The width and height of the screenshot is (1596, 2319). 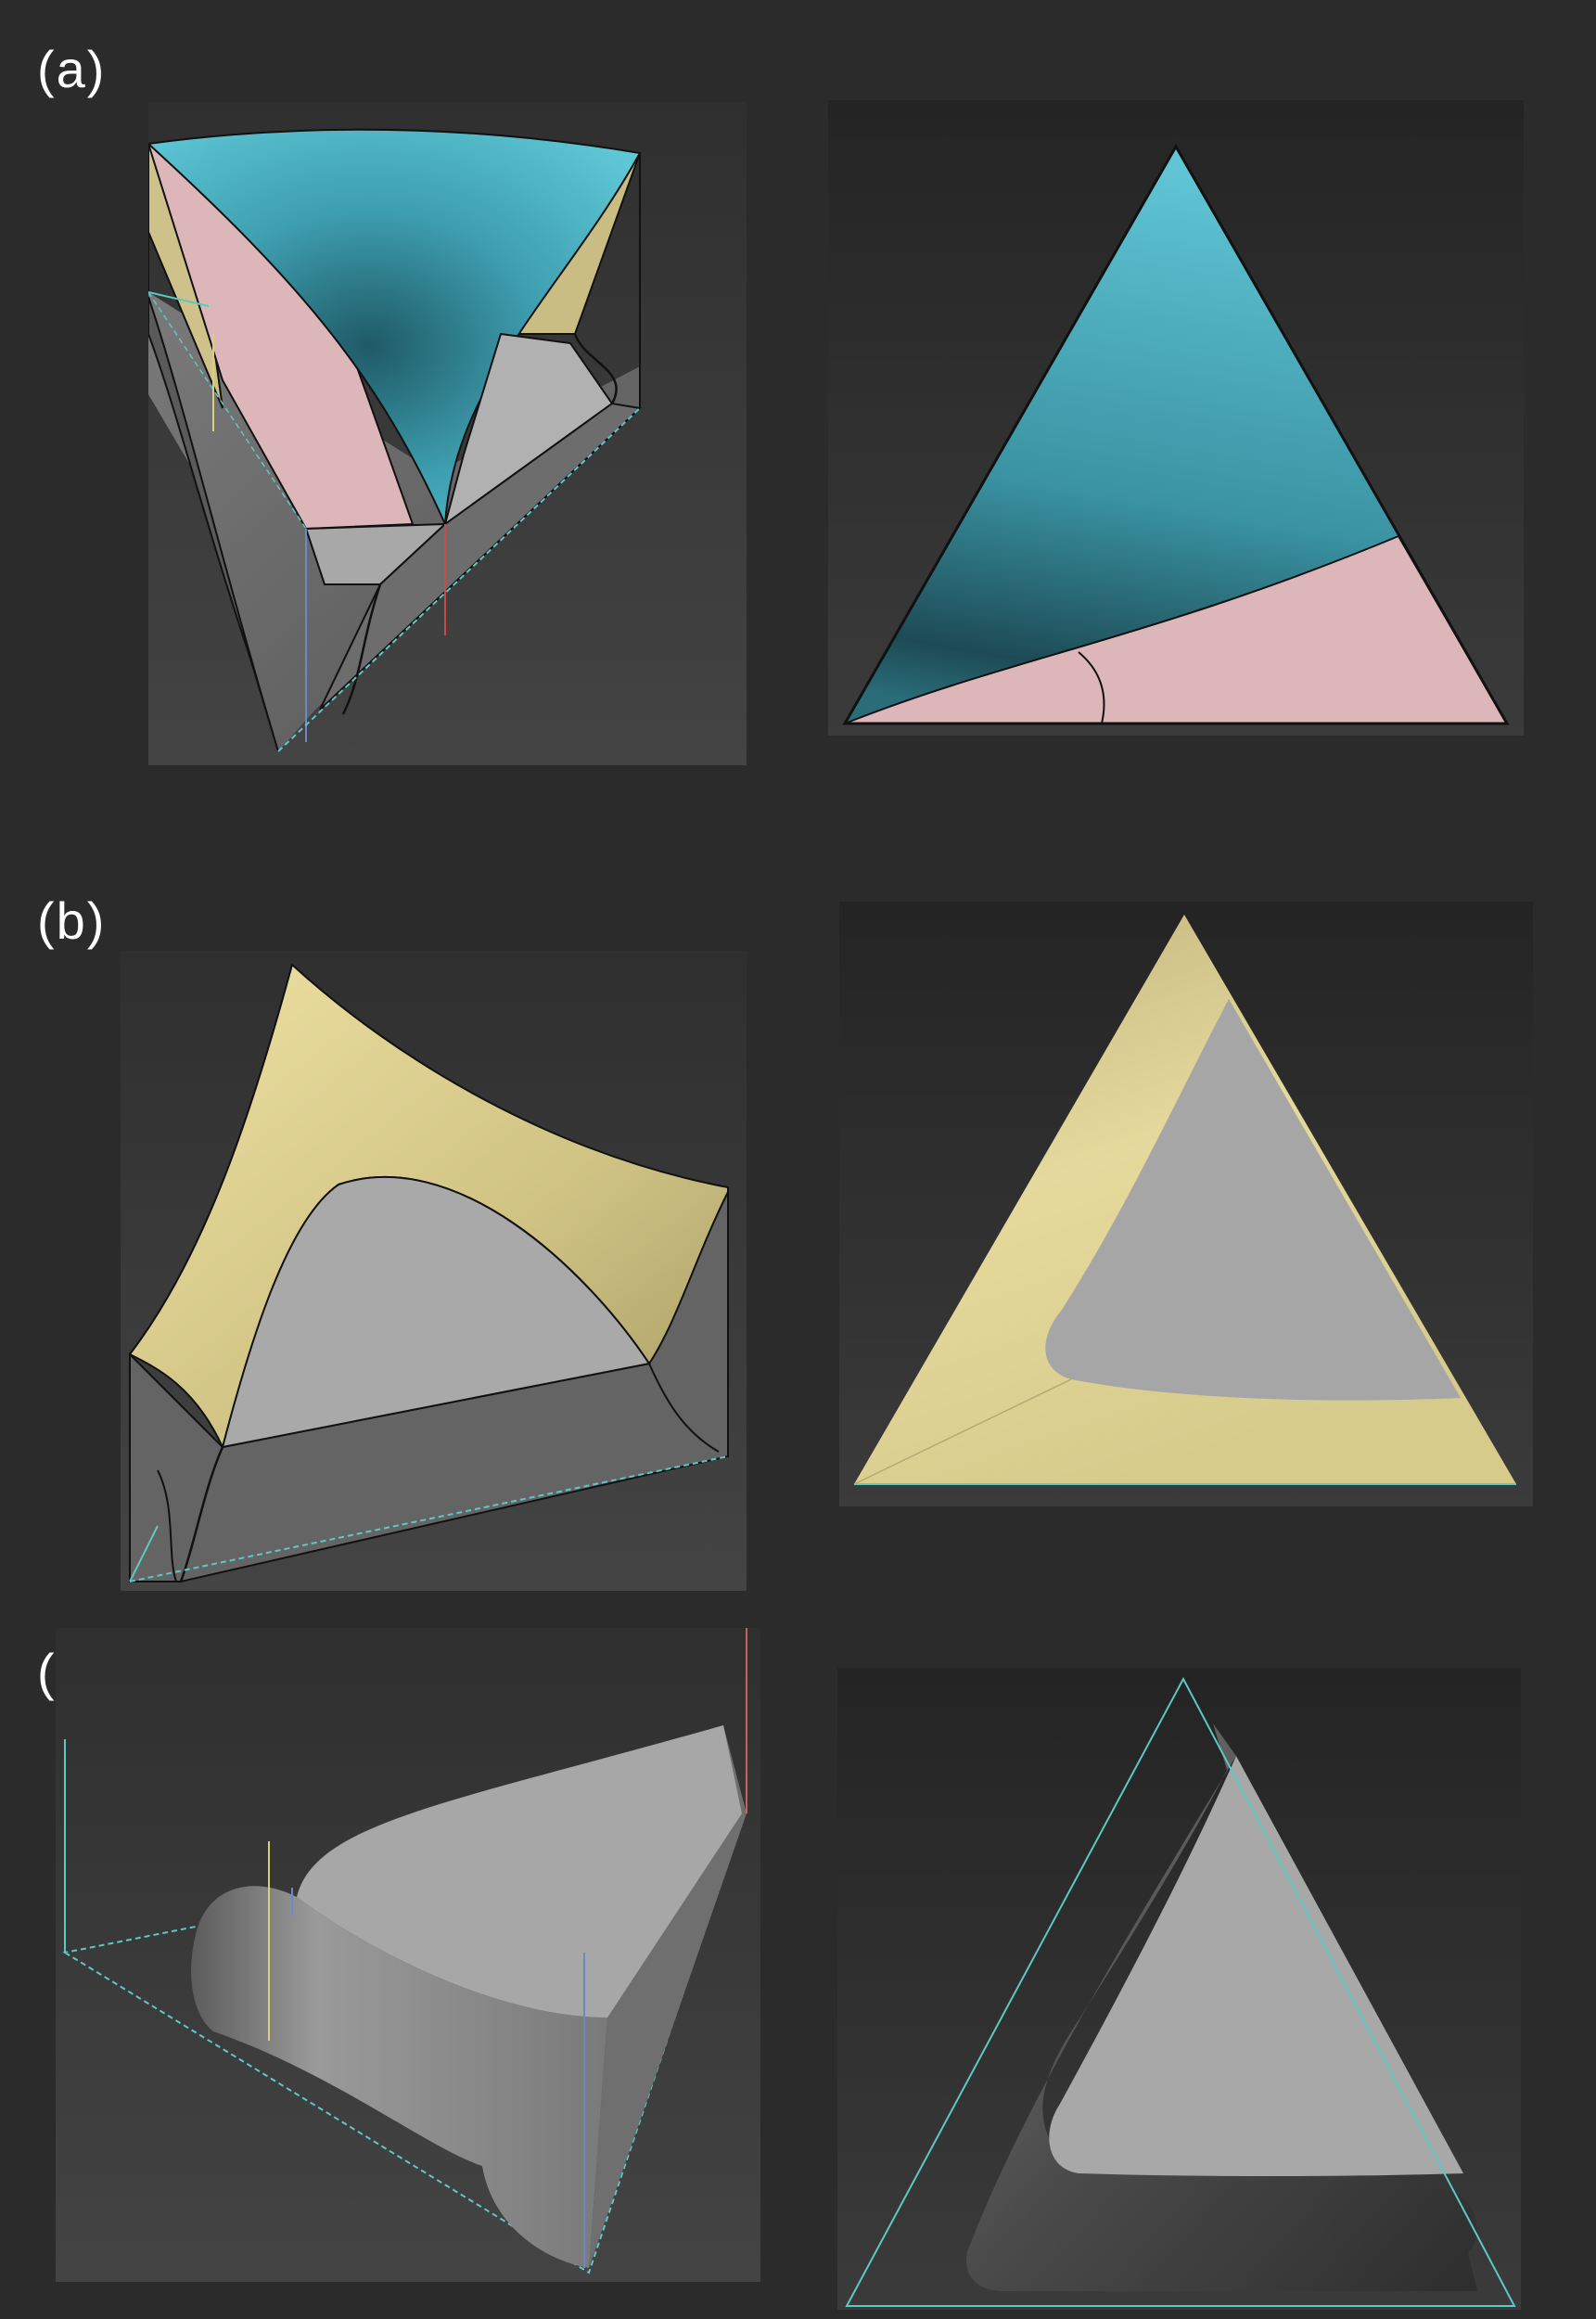 What do you see at coordinates (72, 920) in the screenshot?
I see `panel-label-b: (b)` at bounding box center [72, 920].